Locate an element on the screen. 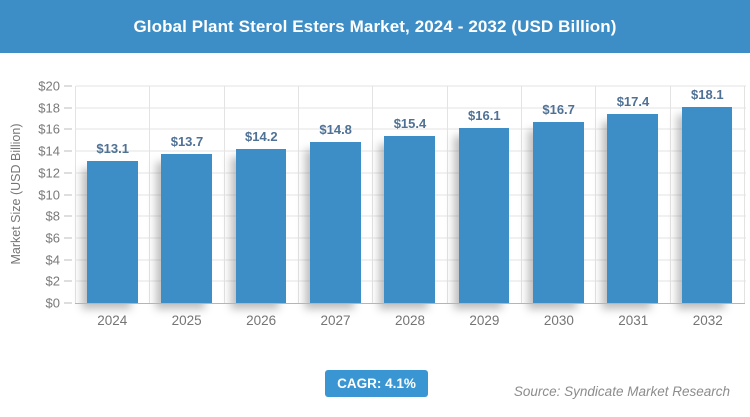 The image size is (750, 417). x-tick-label: 2025 is located at coordinates (186, 320).